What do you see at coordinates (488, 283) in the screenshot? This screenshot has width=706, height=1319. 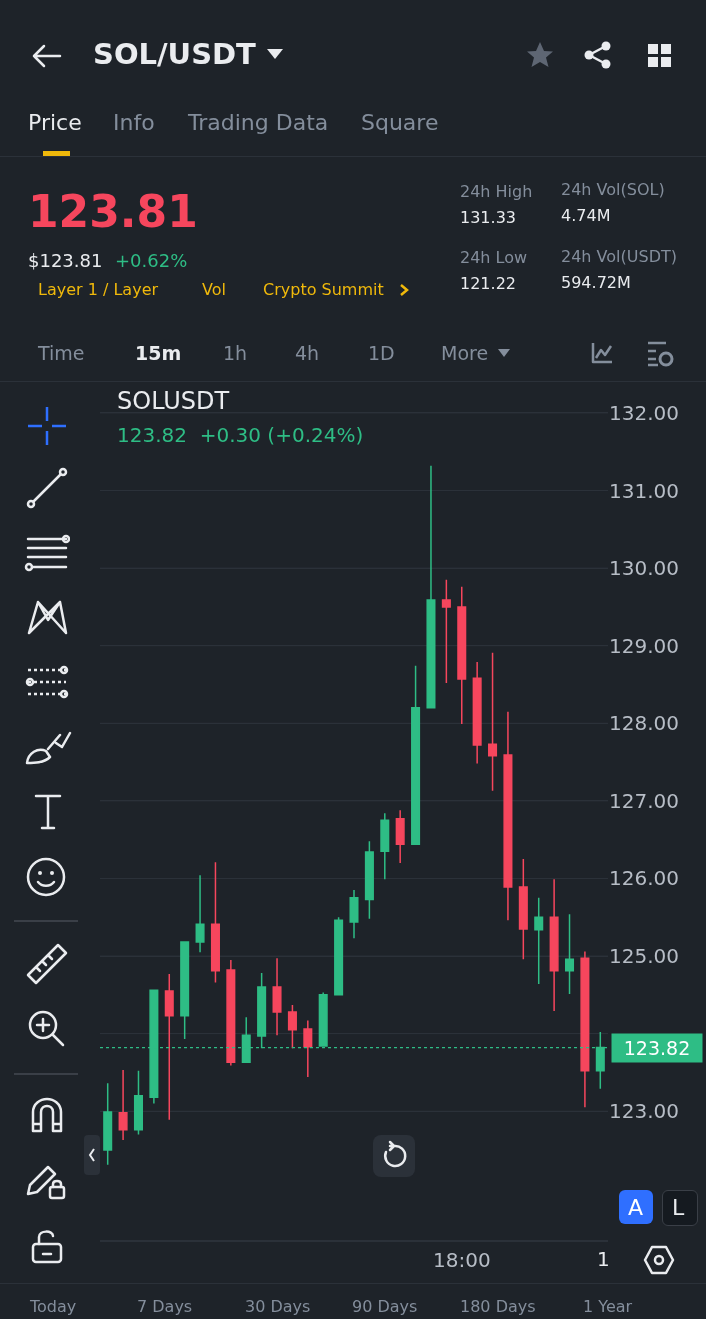 I see `text: 121.22` at bounding box center [488, 283].